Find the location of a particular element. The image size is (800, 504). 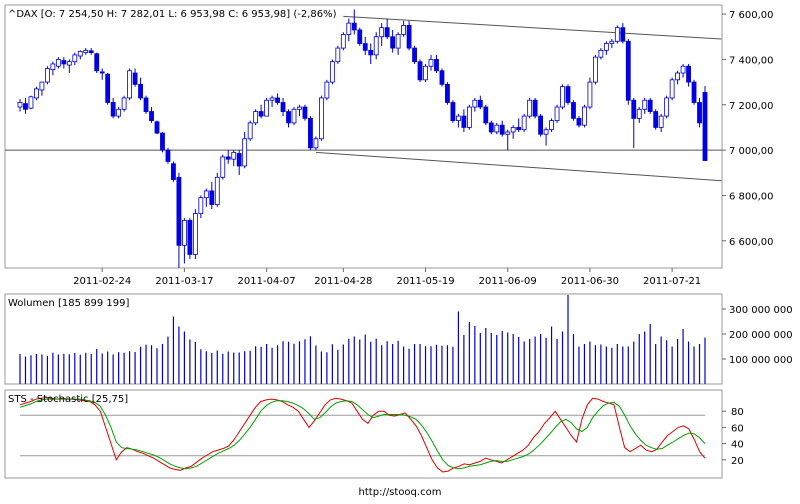

y-tick-label: 80 is located at coordinates (737, 412).